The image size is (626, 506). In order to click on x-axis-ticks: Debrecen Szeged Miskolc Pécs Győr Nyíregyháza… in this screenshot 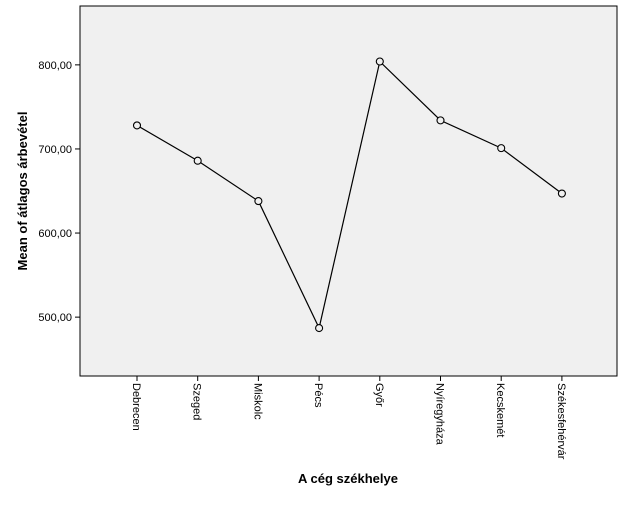, I will do `click(348, 418)`.